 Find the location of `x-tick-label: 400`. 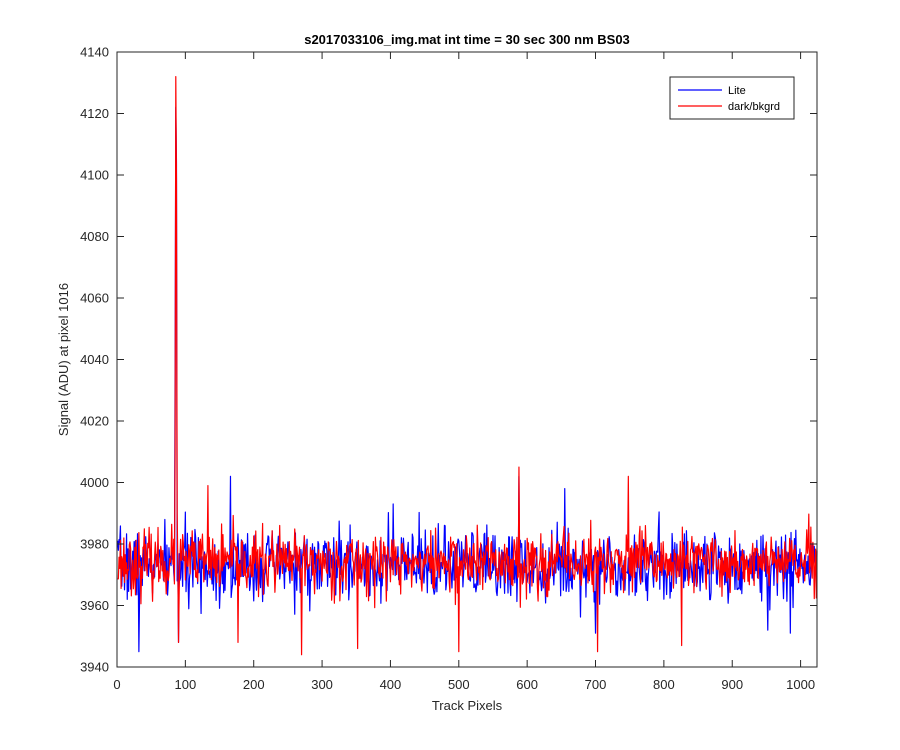

x-tick-label: 400 is located at coordinates (391, 684).